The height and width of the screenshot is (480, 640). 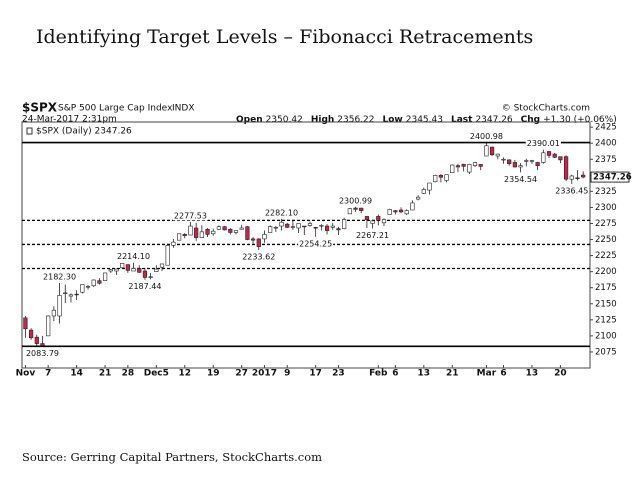 I want to click on annotation: 2083.79, so click(x=42, y=353).